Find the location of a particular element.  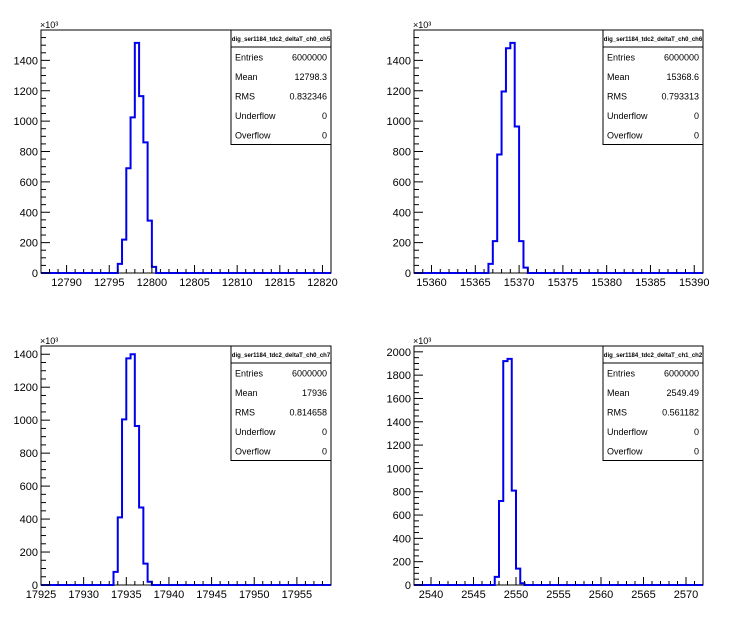

x-tick-label: 2570 is located at coordinates (686, 595).